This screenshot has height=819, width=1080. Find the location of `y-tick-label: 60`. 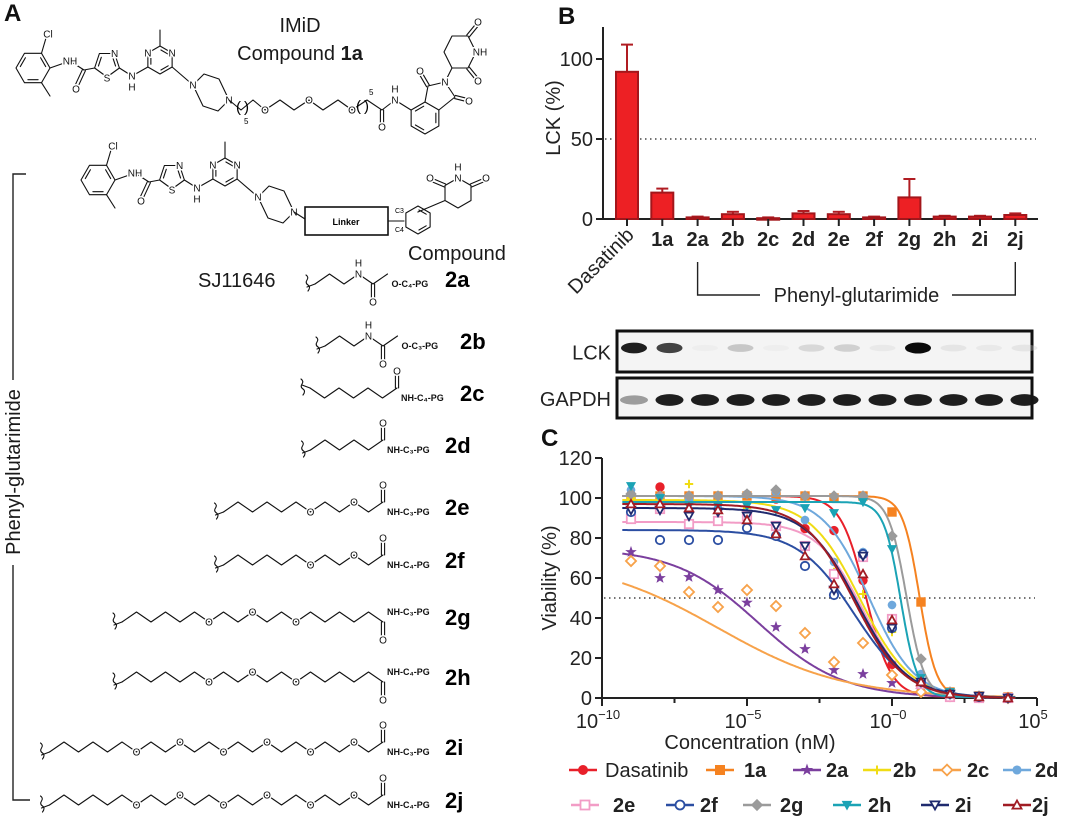

y-tick-label: 60 is located at coordinates (581, 579).